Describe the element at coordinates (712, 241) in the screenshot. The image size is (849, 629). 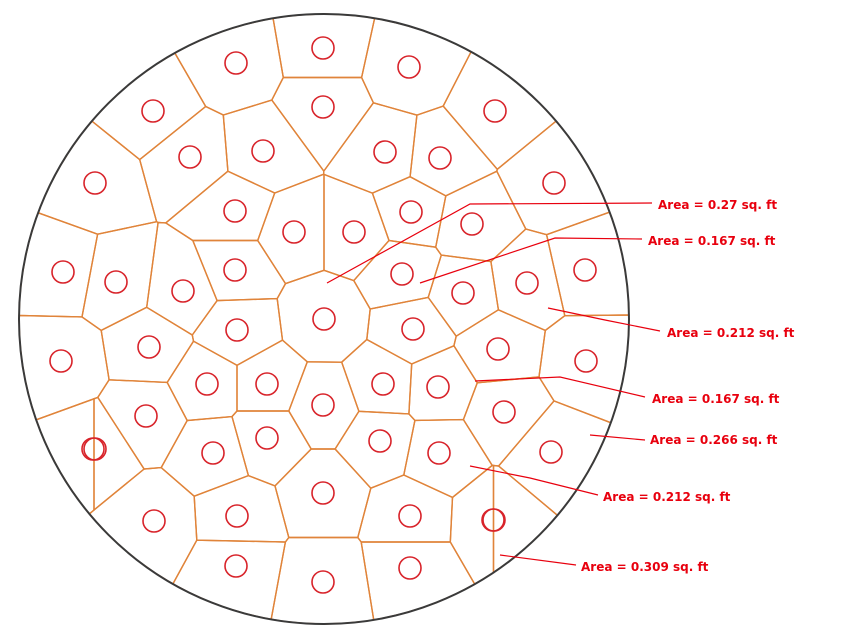
I see `area-label-0-167-upper: Area = 0.167 sq. ft` at that location.